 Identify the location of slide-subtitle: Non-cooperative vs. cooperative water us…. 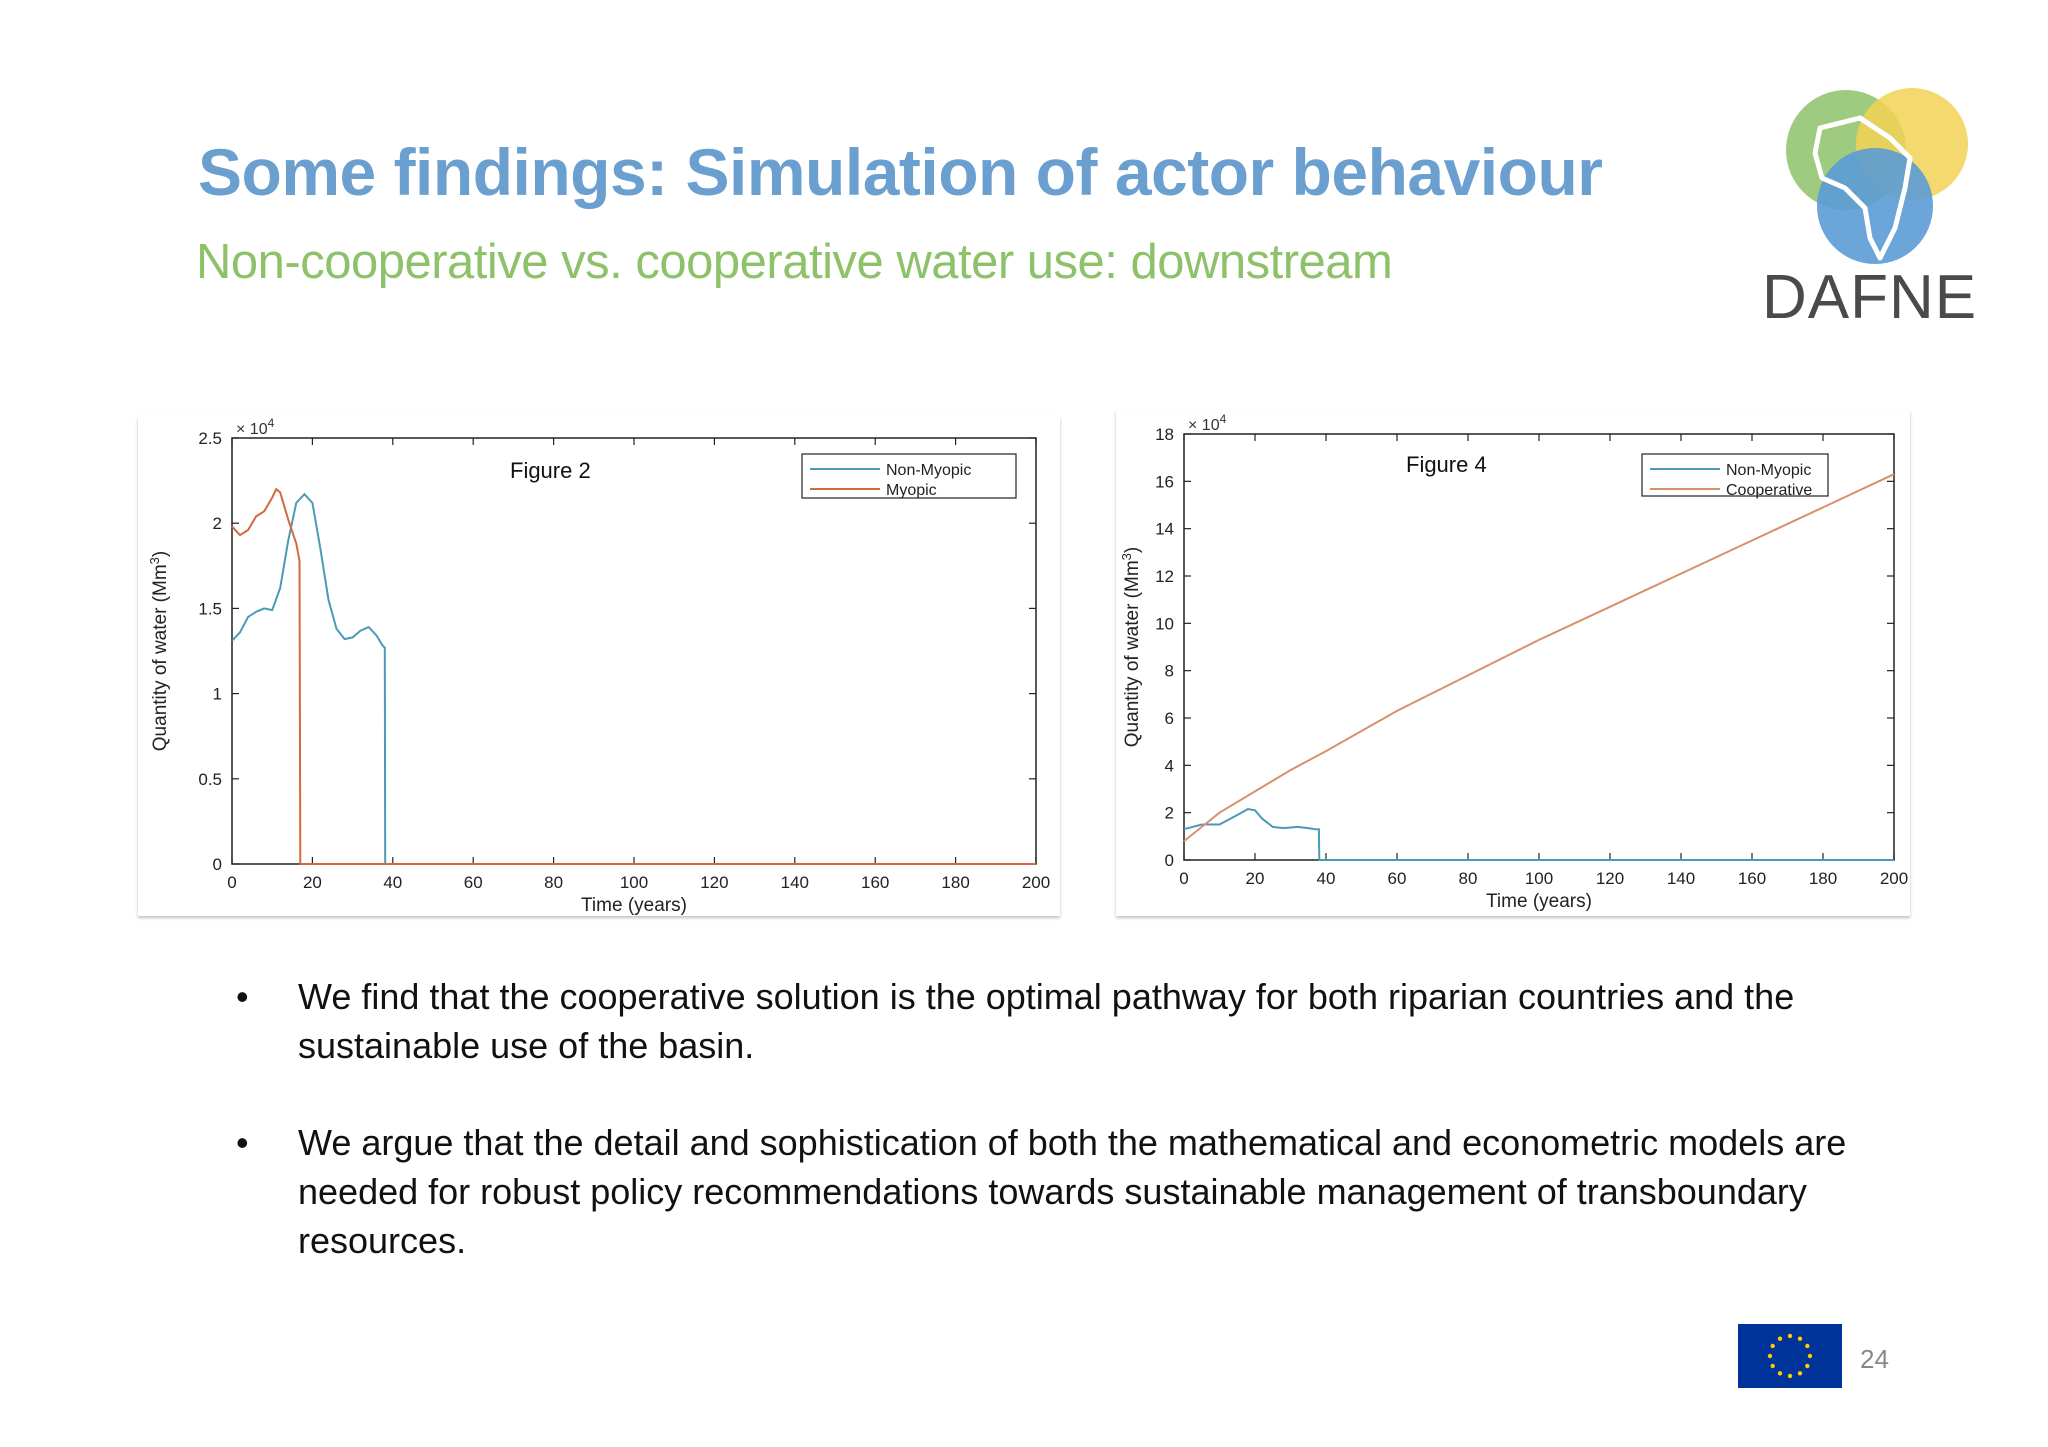
(794, 262).